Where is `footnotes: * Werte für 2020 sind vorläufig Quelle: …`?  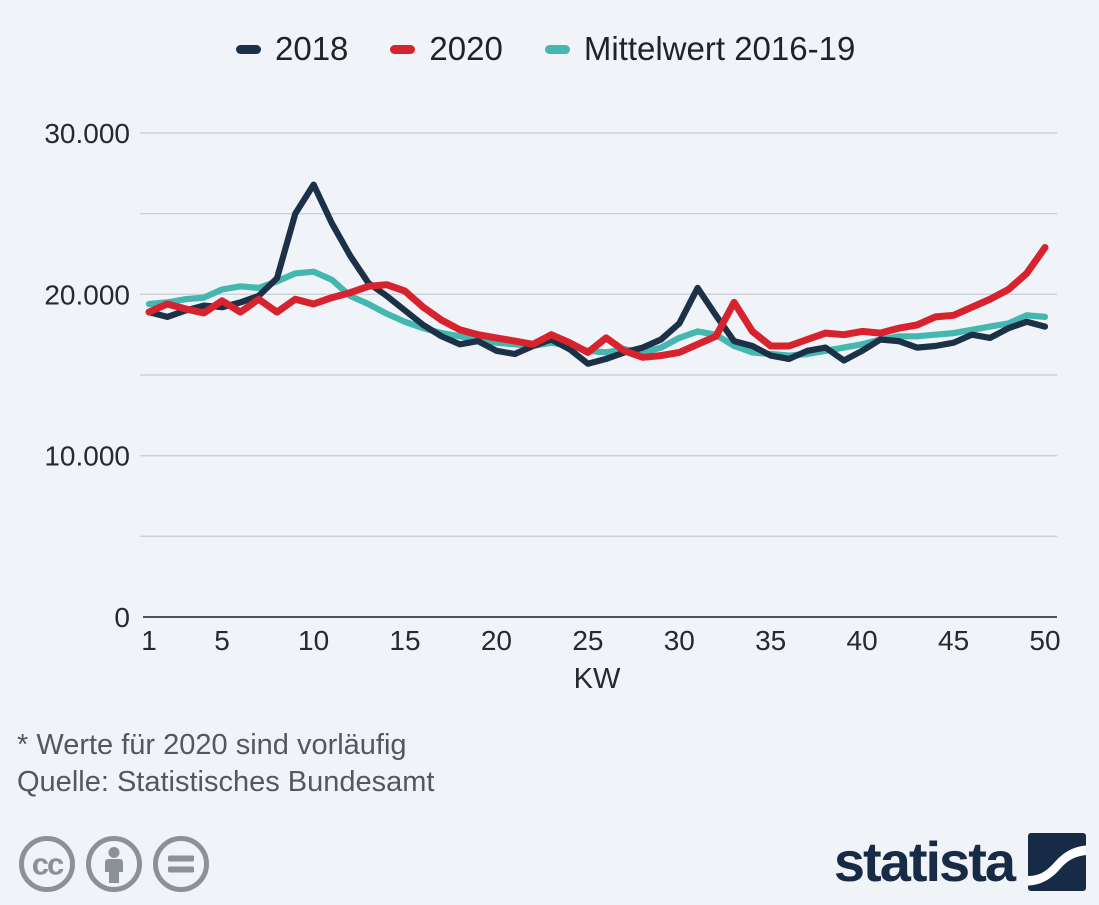
footnotes: * Werte für 2020 sind vorläufig Quelle: … is located at coordinates (225, 764).